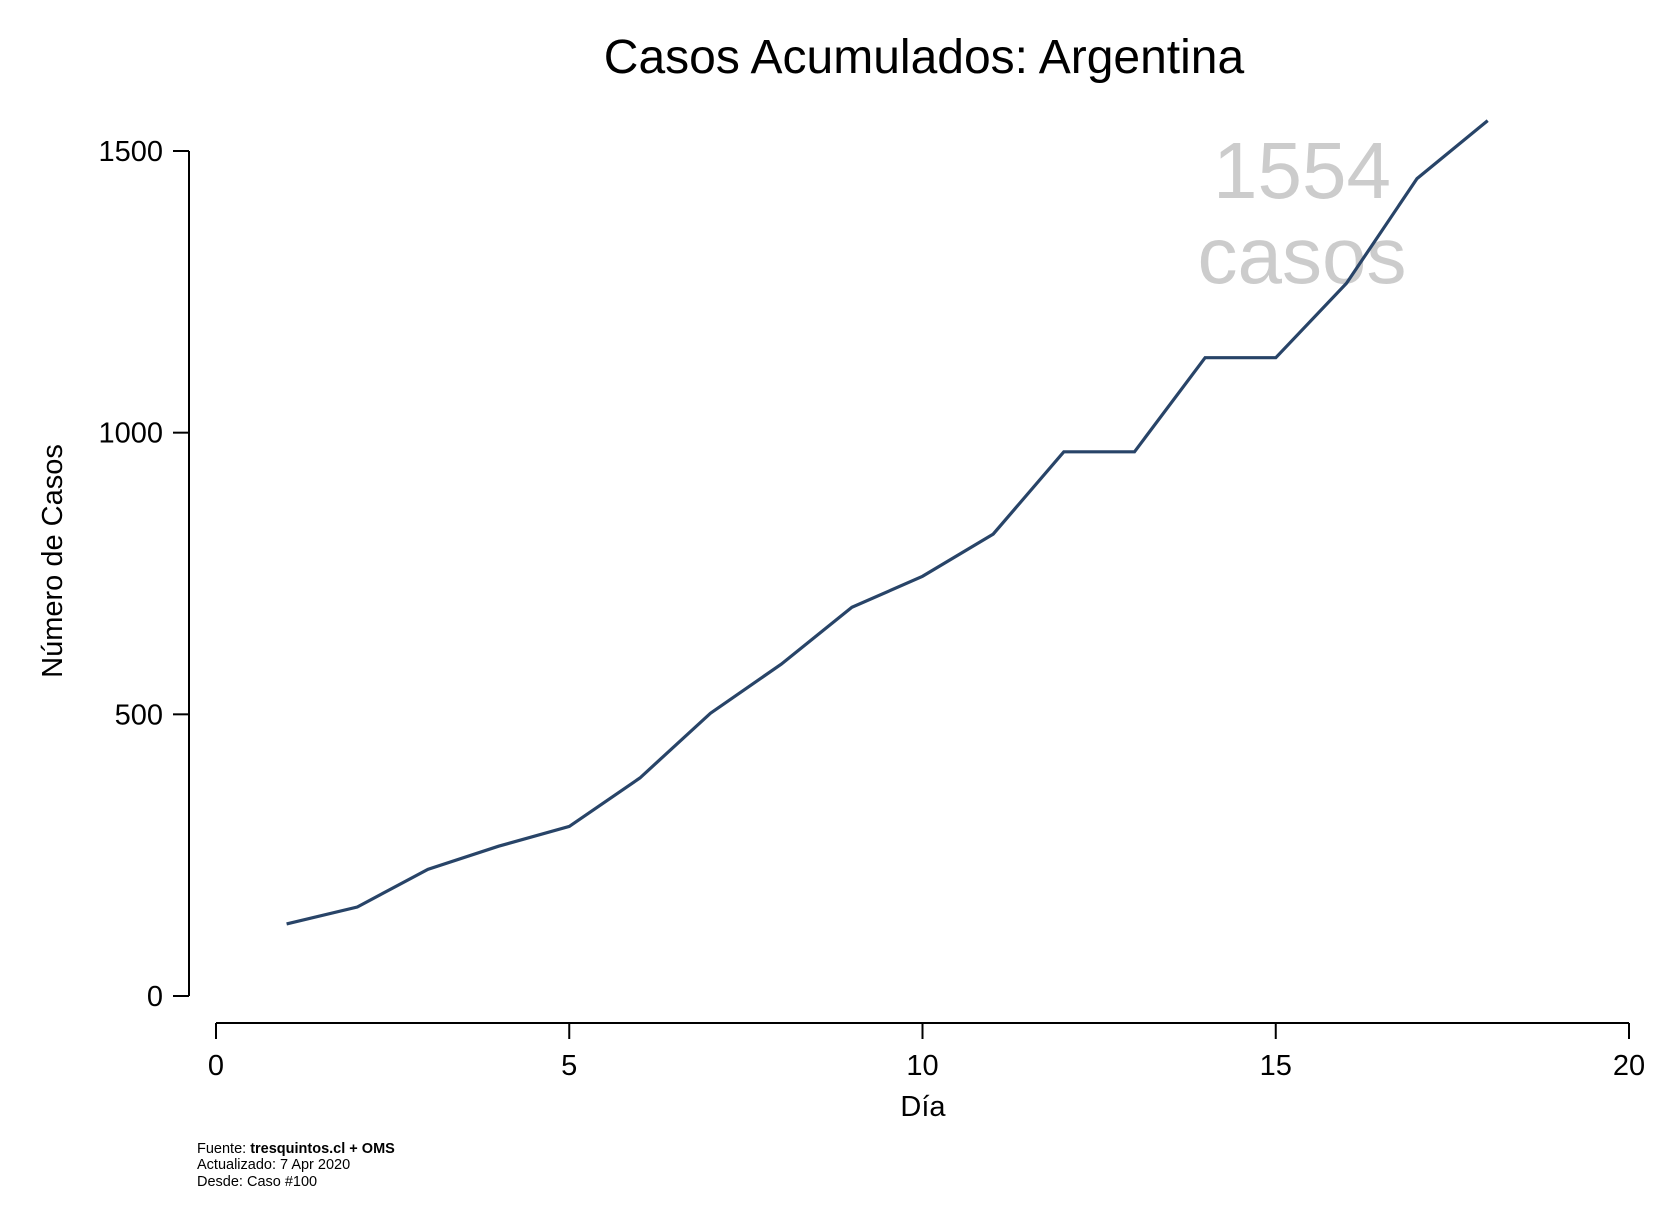 The height and width of the screenshot is (1214, 1670). I want to click on x-tick-label: 0, so click(216, 1066).